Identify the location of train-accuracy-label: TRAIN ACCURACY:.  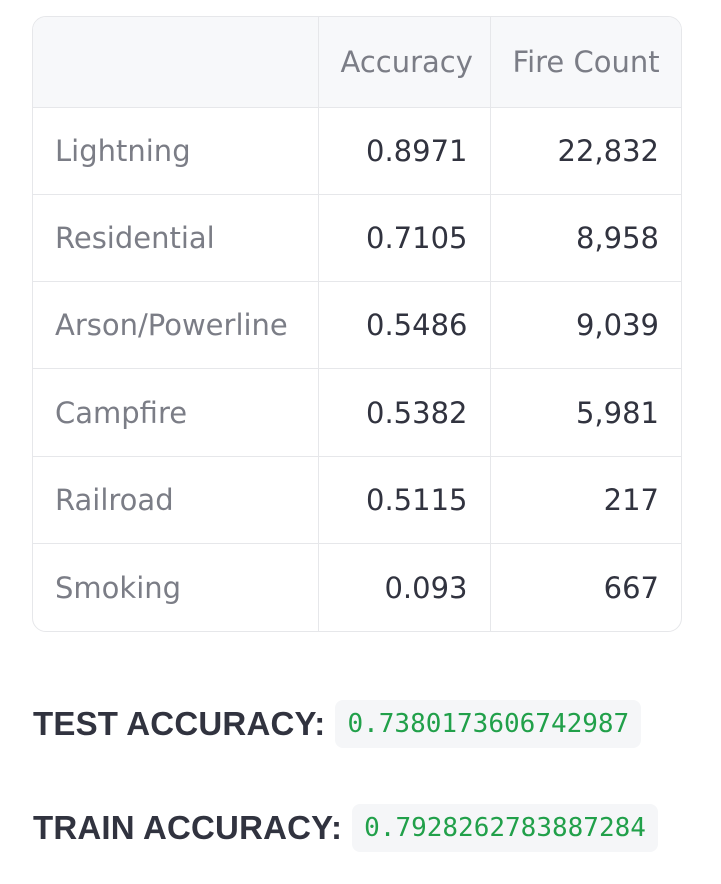
(188, 827).